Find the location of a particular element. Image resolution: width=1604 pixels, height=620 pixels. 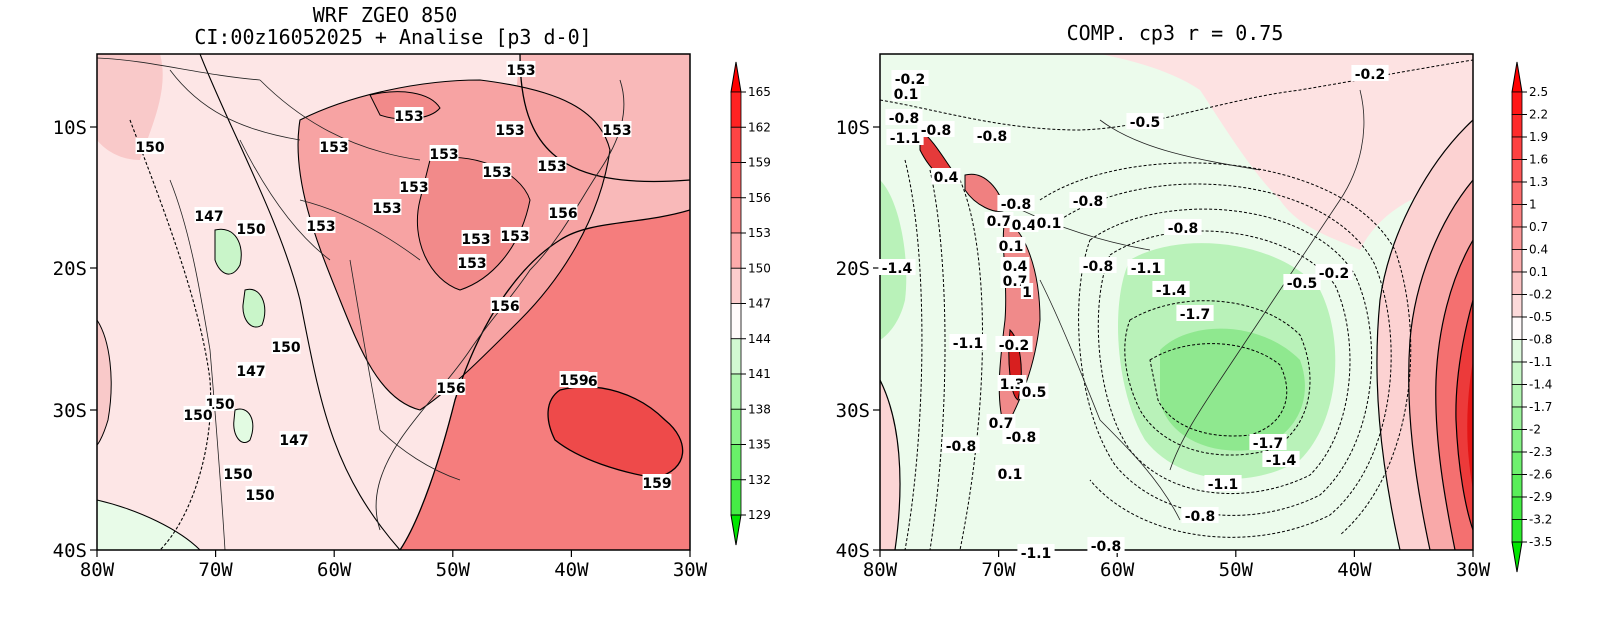

left-x-tick-label: 80W is located at coordinates (97, 570).